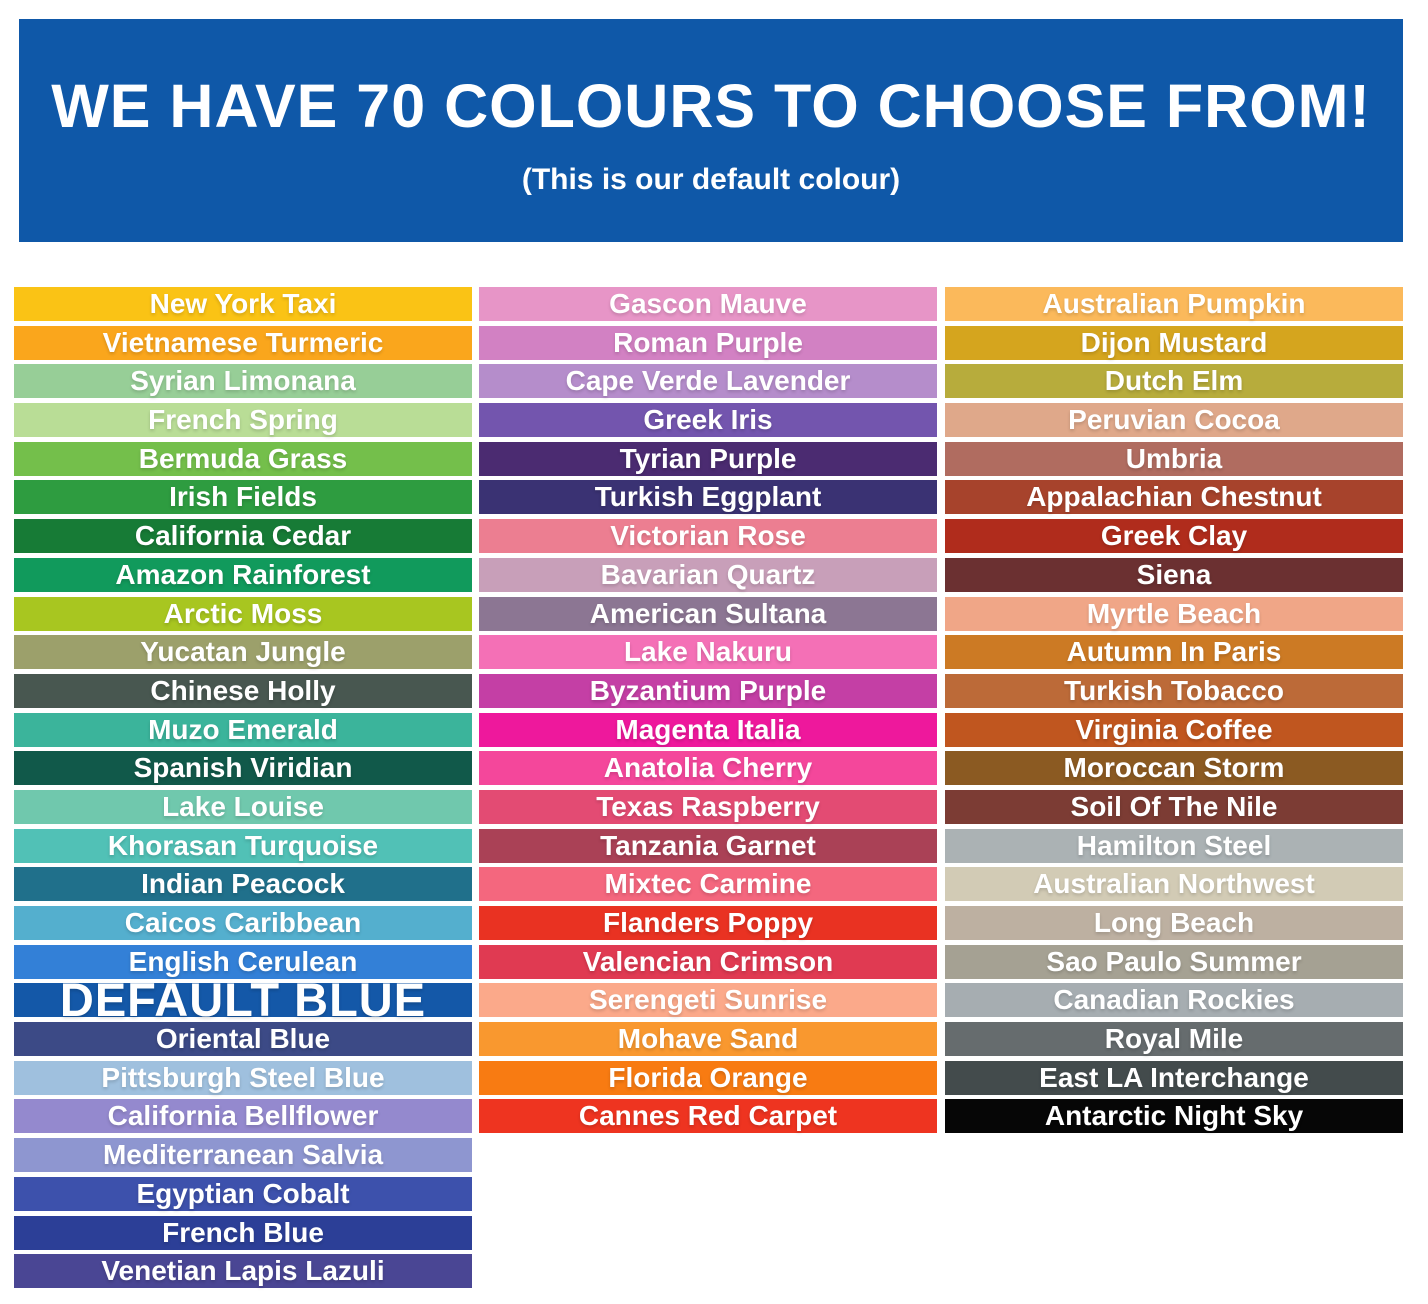  I want to click on colour-swatch: Mixtec Carmine, so click(708, 884).